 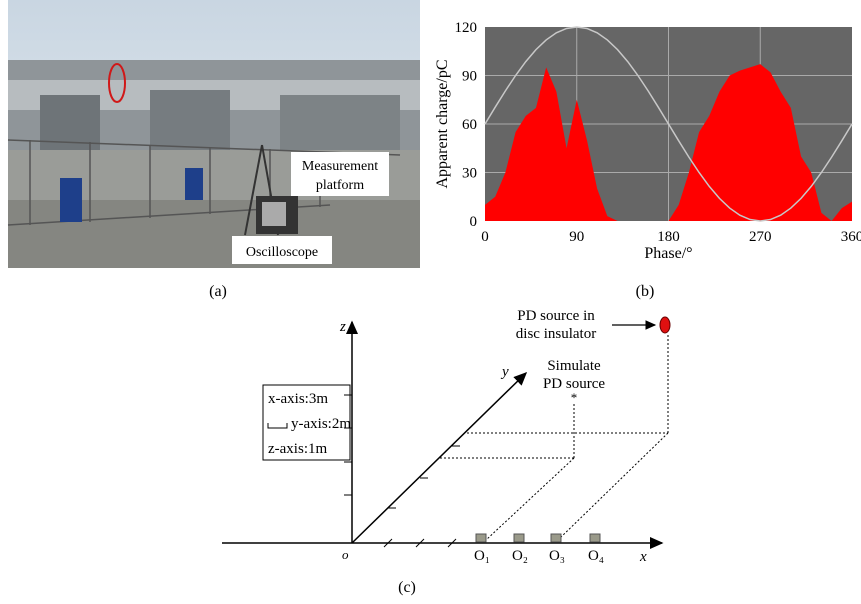 I want to click on x-tick-label: 180, so click(x=668, y=237).